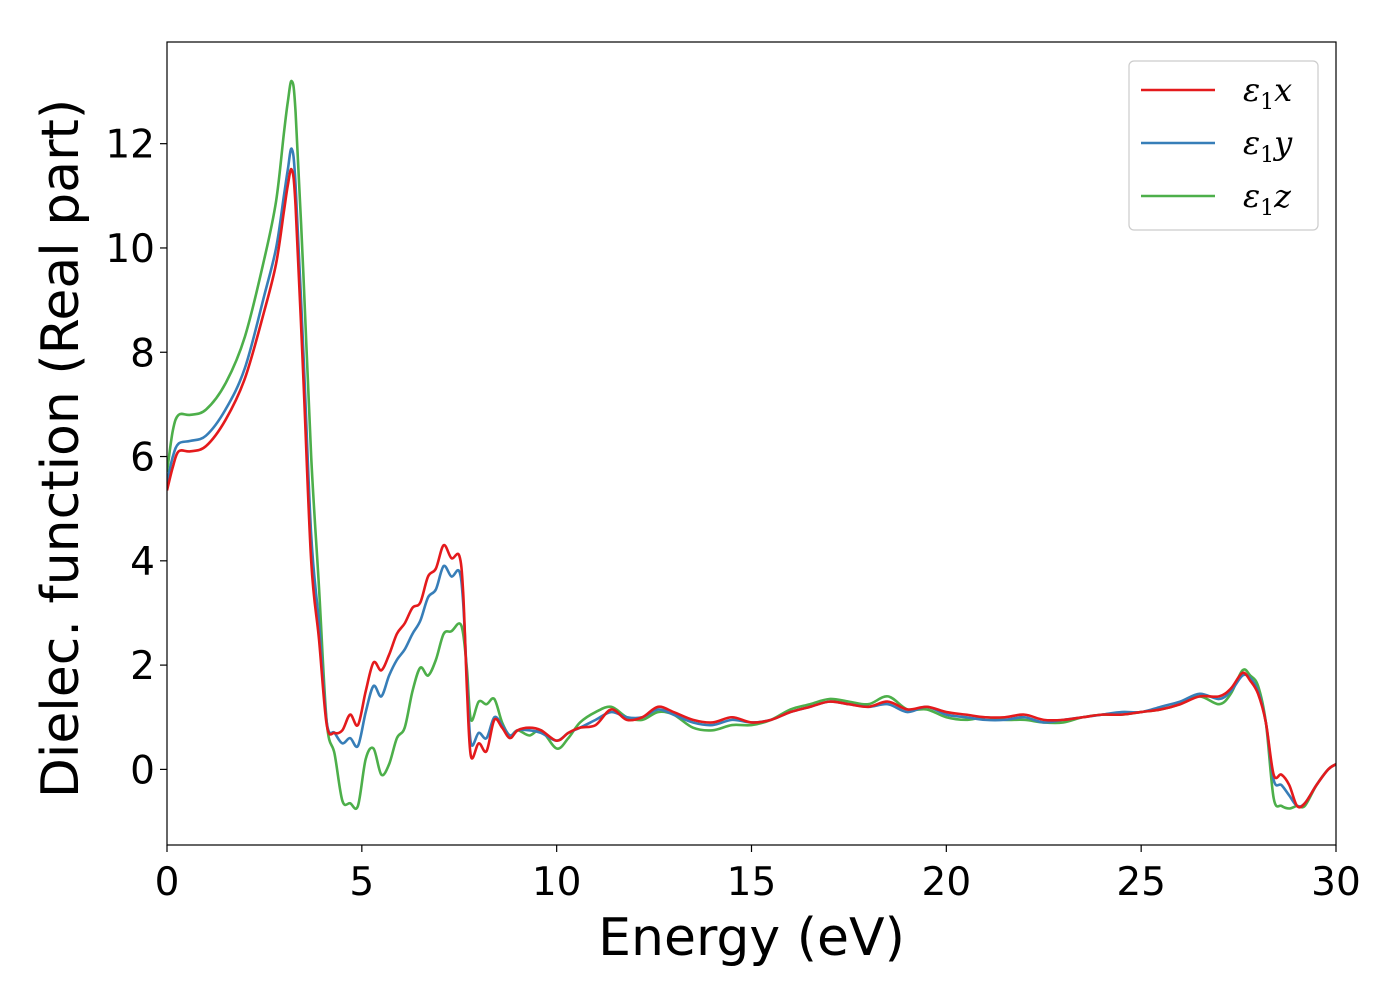 The width and height of the screenshot is (1400, 1000). Describe the element at coordinates (1336, 882) in the screenshot. I see `x-tick-label: 30` at that location.